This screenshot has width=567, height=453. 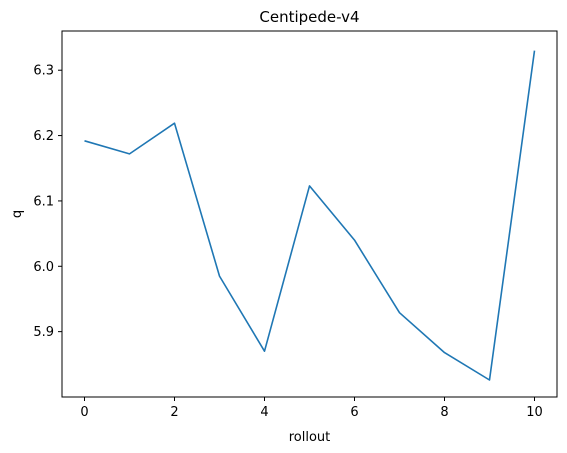 What do you see at coordinates (311, 408) in the screenshot?
I see `x-axis-ticks: 0 2 4 6 8 10` at bounding box center [311, 408].